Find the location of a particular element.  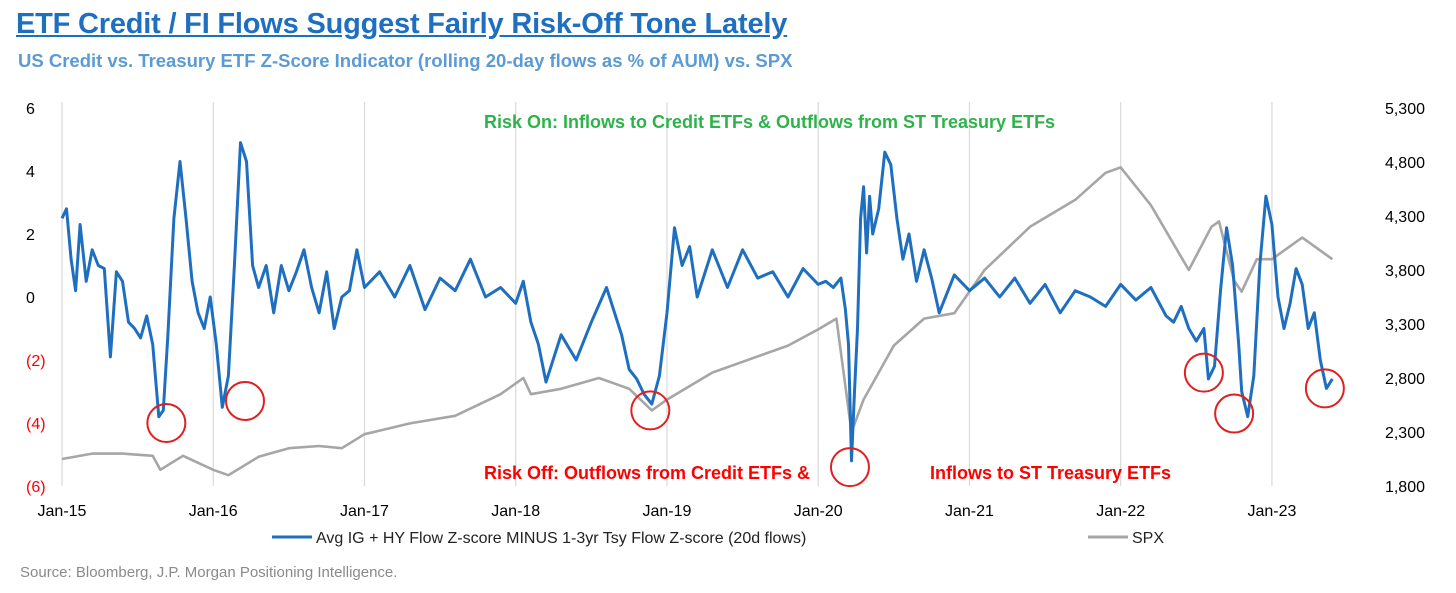

risk-off-annotation-left: Risk Off: Outflows from Credit ETFs & is located at coordinates (647, 473).